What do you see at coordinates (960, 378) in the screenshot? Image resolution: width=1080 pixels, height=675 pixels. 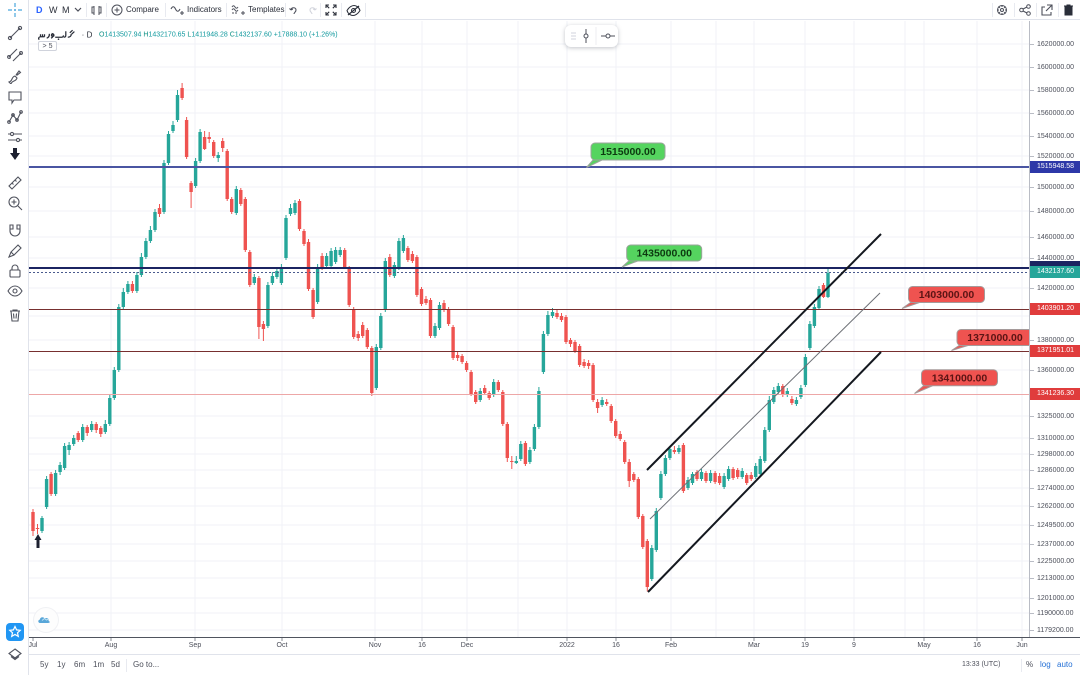 I see `svg-text: 1341000.00` at bounding box center [960, 378].